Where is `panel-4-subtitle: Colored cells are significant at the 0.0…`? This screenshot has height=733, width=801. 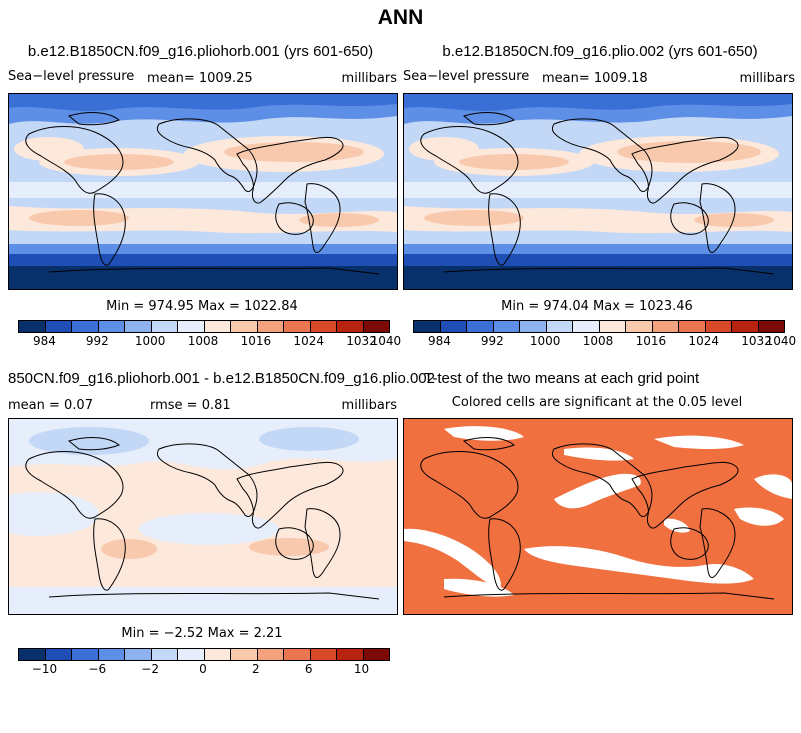
panel-4-subtitle: Colored cells are significant at the 0.0… is located at coordinates (597, 402).